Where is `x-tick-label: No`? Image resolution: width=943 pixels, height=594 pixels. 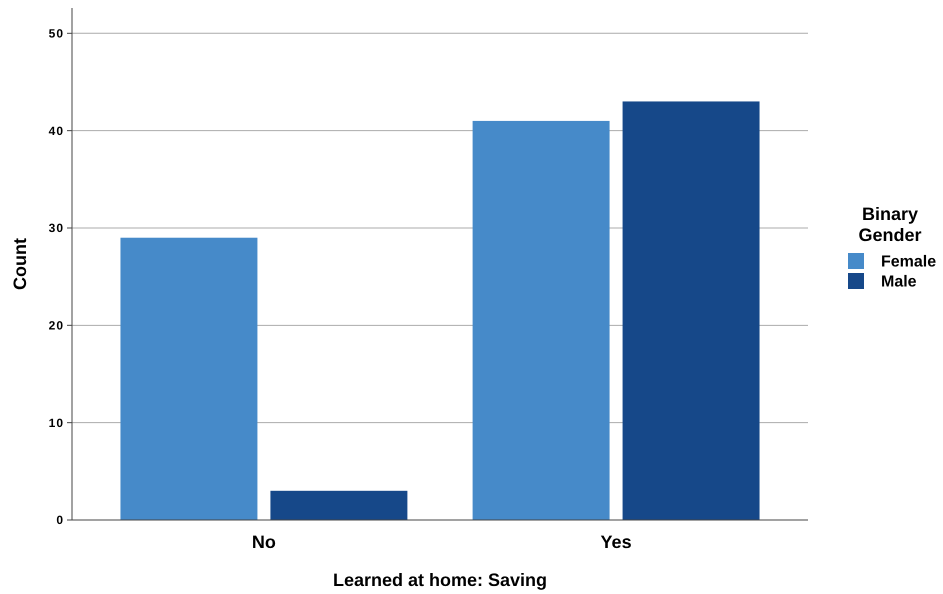 x-tick-label: No is located at coordinates (264, 542).